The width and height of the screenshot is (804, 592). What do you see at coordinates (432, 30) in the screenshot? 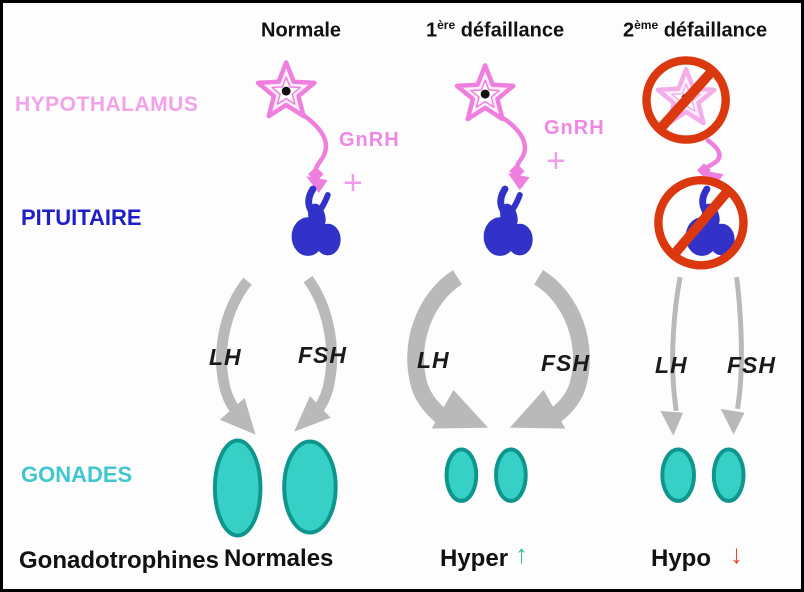
I see `header-text: 1` at bounding box center [432, 30].